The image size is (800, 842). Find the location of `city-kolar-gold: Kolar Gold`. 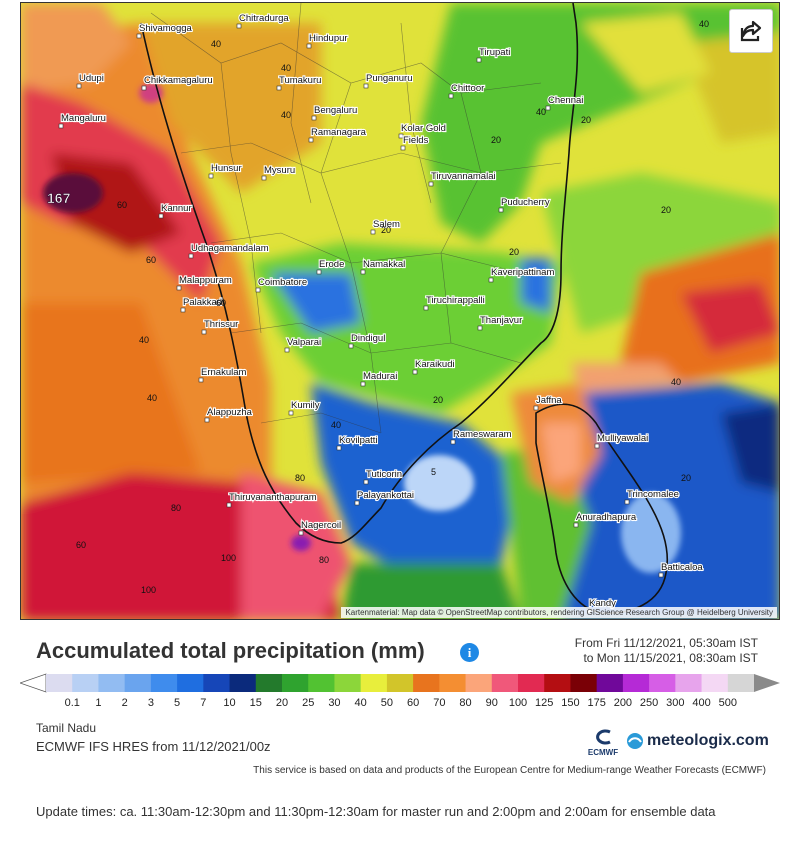

city-kolar-gold: Kolar Gold is located at coordinates (422, 130).